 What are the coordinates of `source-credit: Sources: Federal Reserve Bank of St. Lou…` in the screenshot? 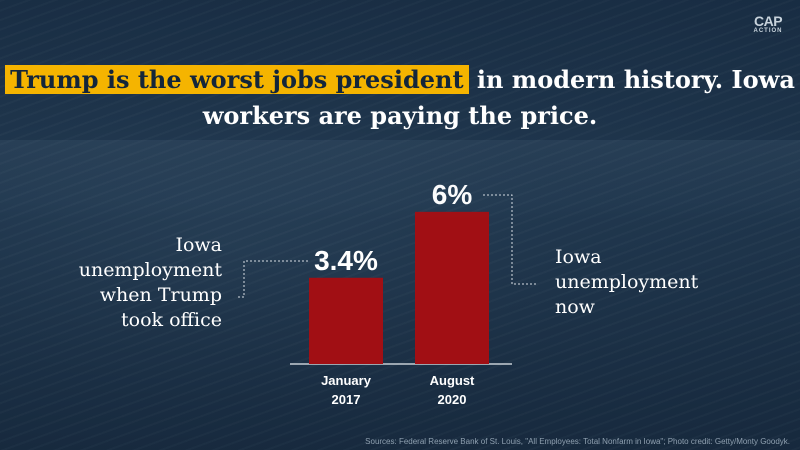 It's located at (577, 441).